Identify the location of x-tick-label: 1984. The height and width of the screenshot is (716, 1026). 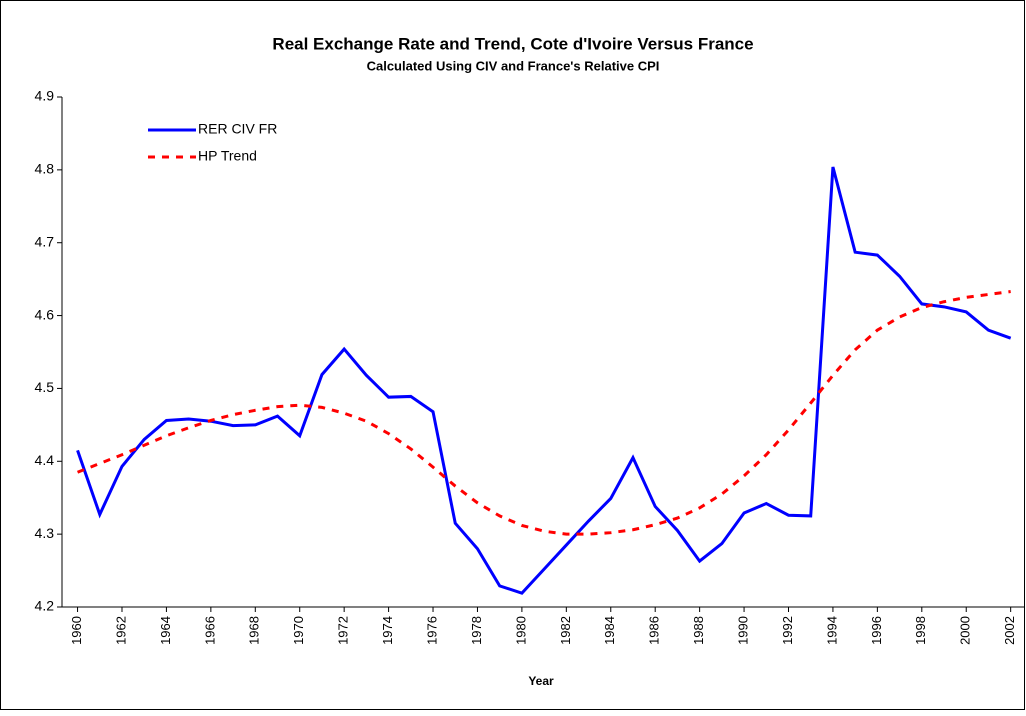
(609, 630).